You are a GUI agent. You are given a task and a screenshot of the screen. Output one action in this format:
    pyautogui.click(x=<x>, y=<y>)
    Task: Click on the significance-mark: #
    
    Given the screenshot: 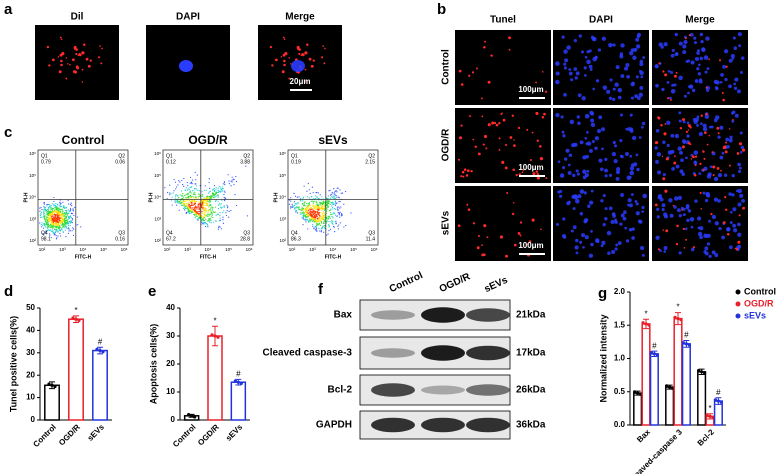 What is the action you would take?
    pyautogui.click(x=718, y=392)
    